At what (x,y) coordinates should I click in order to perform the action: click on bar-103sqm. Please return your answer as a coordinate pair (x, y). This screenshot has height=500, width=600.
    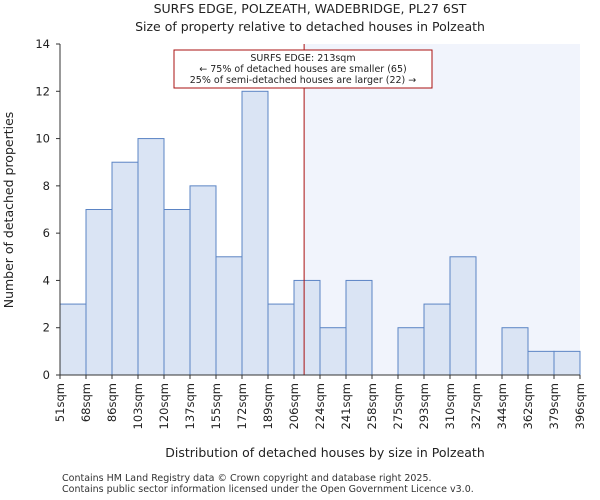
    Looking at the image, I should click on (151, 257).